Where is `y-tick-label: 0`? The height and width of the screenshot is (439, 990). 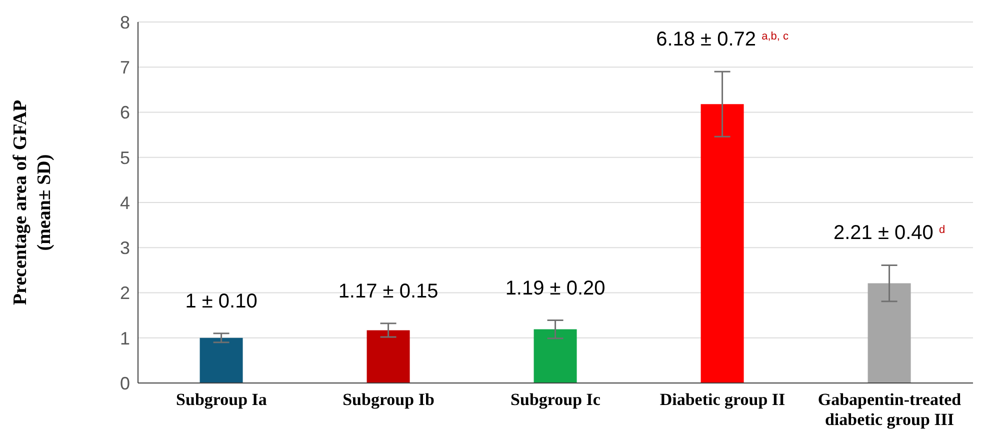
y-tick-label: 0 is located at coordinates (125, 383).